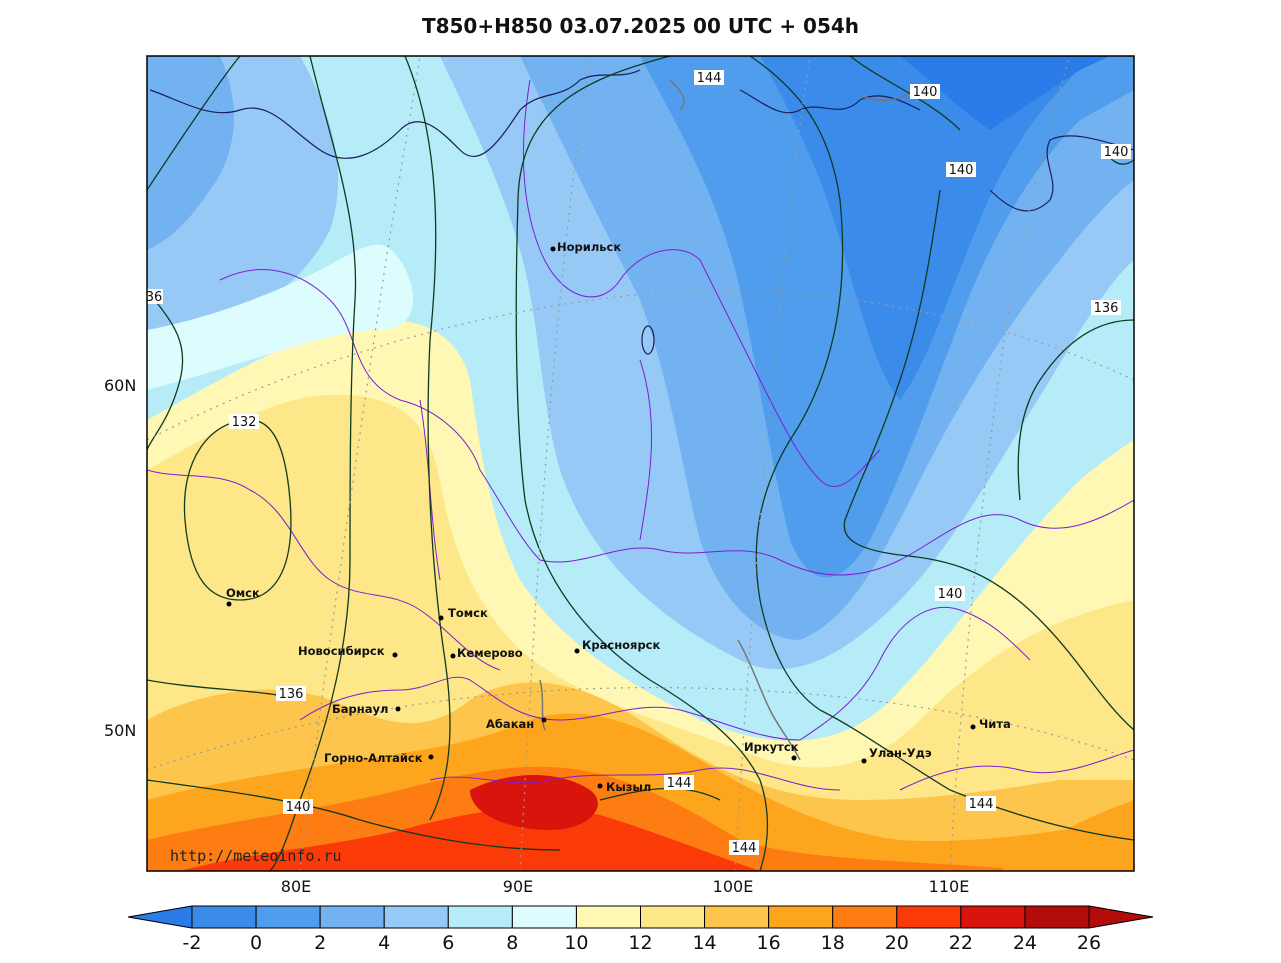  What do you see at coordinates (373, 758) in the screenshot?
I see `svg-text: Горно-Алтайск` at bounding box center [373, 758].